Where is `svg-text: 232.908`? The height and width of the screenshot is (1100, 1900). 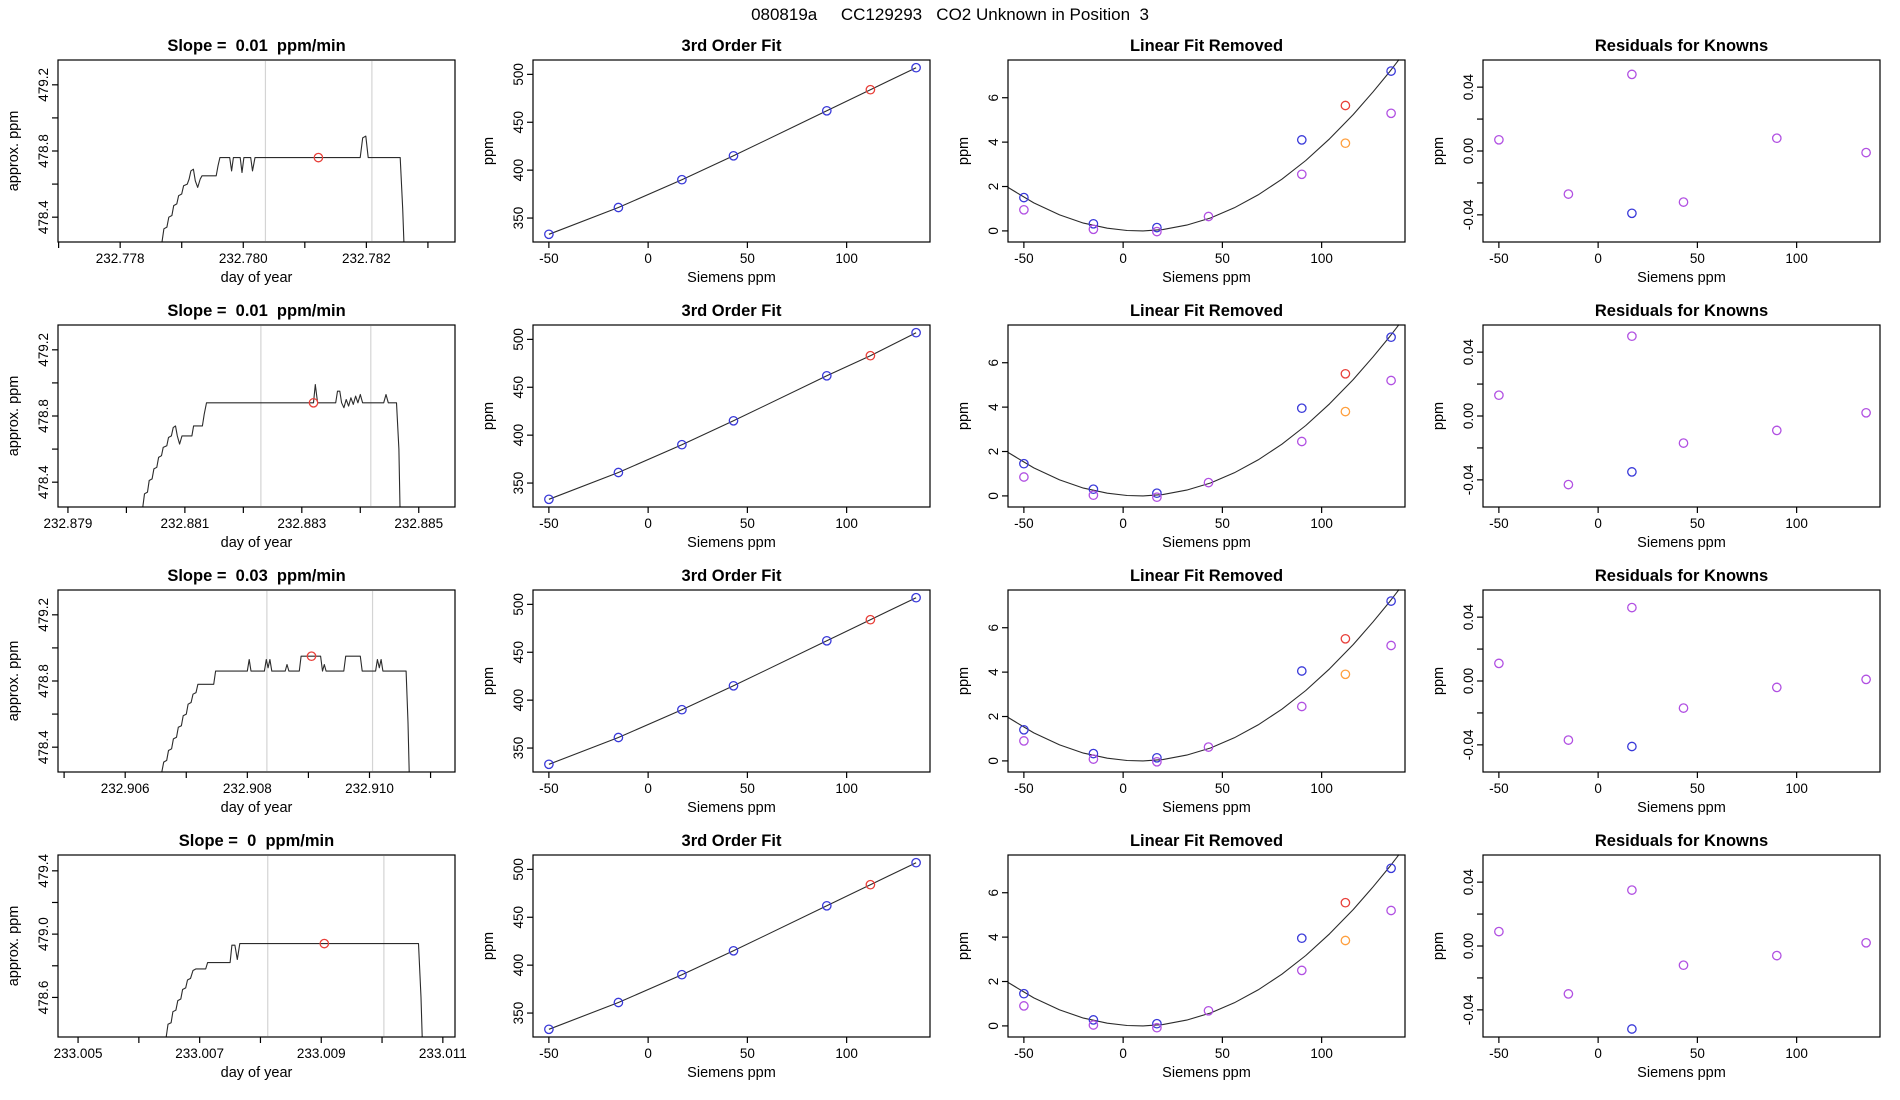 svg-text: 232.908 is located at coordinates (247, 788).